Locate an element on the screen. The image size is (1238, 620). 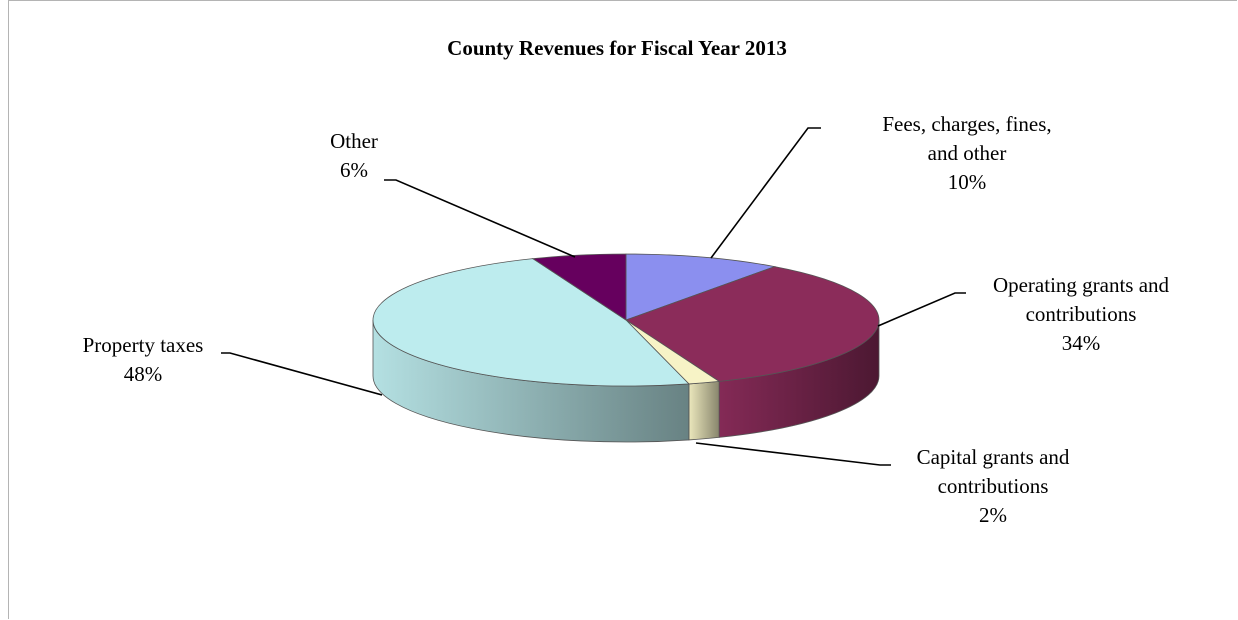
chart-title: County Revenues for Fiscal Year 2013 is located at coordinates (617, 48).